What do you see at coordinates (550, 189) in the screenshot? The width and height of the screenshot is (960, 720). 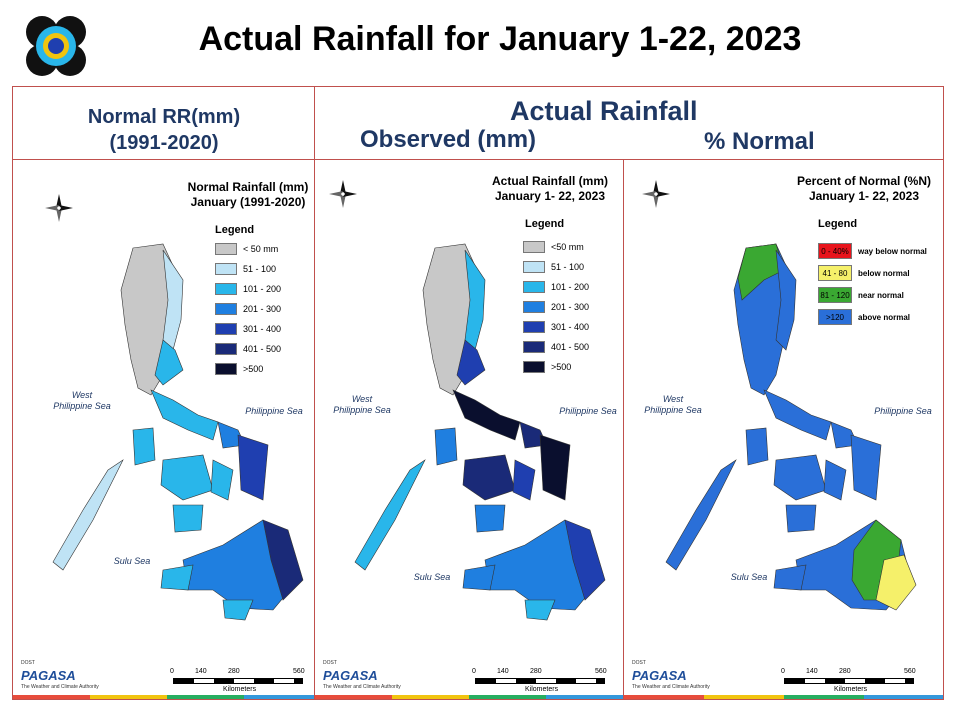 I see `observed-map-title: Actual Rainfall (mm) January 1- 22, 2023` at bounding box center [550, 189].